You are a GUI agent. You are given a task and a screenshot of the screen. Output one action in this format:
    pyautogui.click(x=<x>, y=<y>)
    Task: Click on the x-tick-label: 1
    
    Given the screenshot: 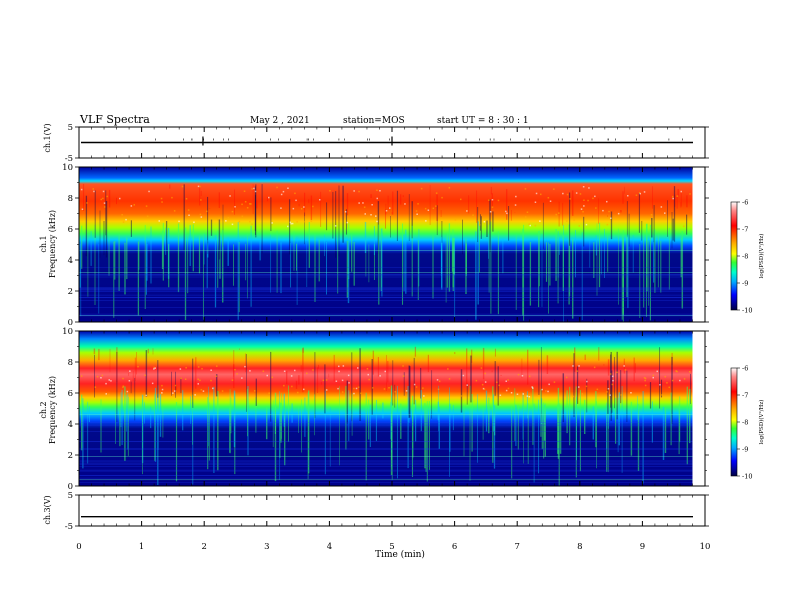 What is the action you would take?
    pyautogui.click(x=141, y=547)
    